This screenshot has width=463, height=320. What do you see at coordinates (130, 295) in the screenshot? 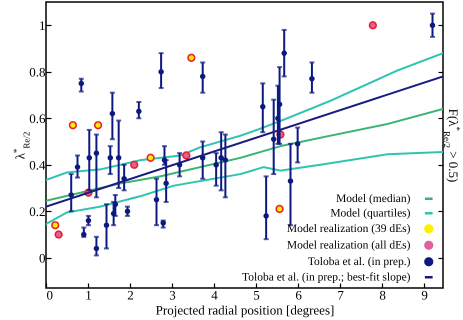
I see `x-tick-label: 2` at bounding box center [130, 295].